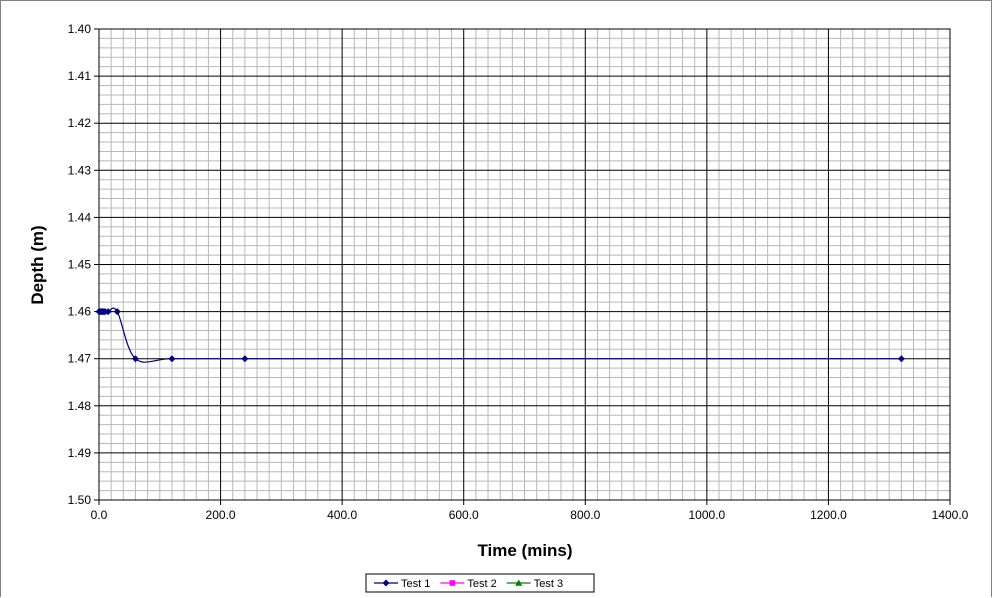 The image size is (992, 598). I want to click on x-tick-label: 1400.0, so click(950, 515).